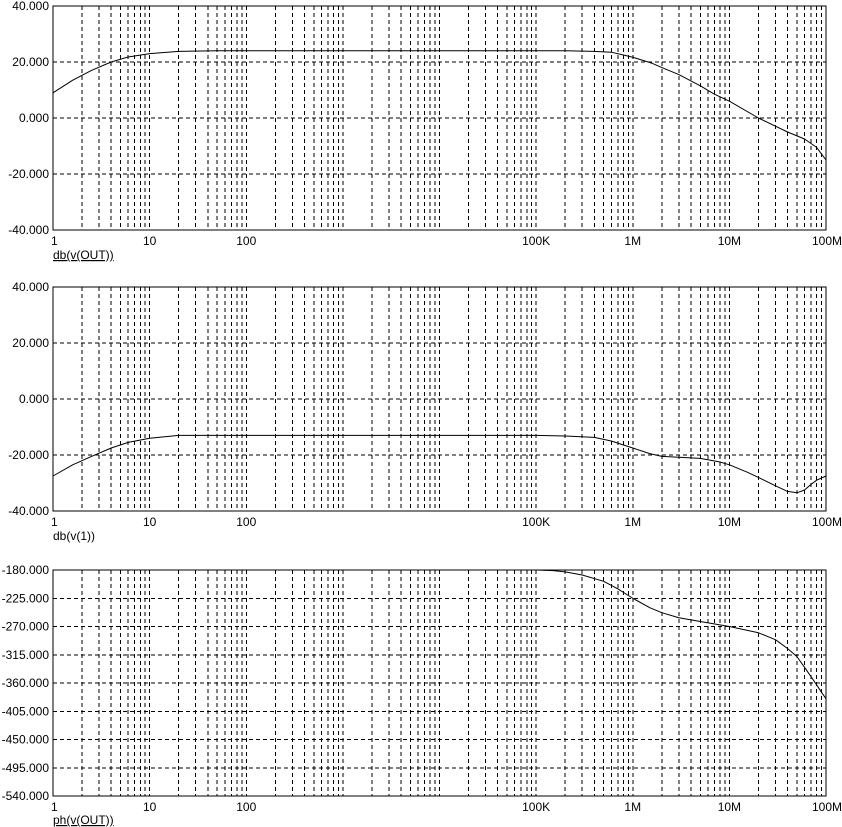 Image resolution: width=842 pixels, height=827 pixels. Describe the element at coordinates (26, 740) in the screenshot. I see `y-tick-label: -450.000` at that location.